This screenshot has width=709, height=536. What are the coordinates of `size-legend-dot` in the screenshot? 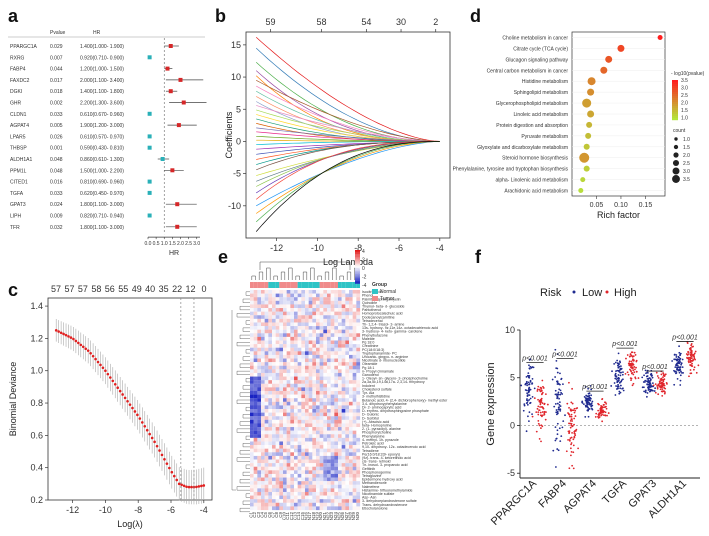 It's located at (676, 179).